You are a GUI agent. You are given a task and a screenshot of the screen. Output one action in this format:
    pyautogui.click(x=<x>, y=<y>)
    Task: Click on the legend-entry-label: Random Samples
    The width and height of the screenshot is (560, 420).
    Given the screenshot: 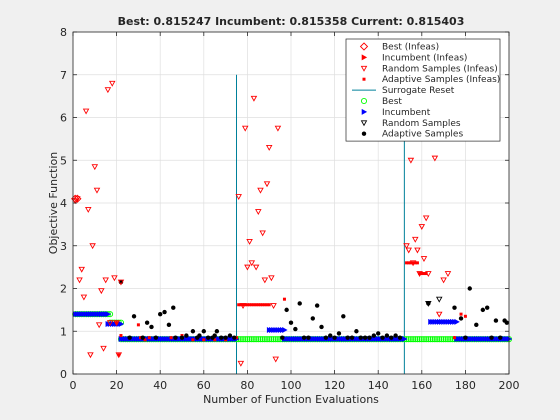 What is the action you would take?
    pyautogui.click(x=421, y=124)
    